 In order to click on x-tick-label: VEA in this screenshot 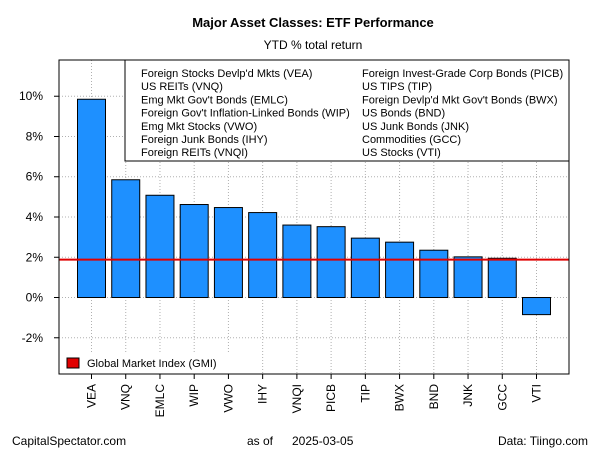, I will do `click(92, 396)`.